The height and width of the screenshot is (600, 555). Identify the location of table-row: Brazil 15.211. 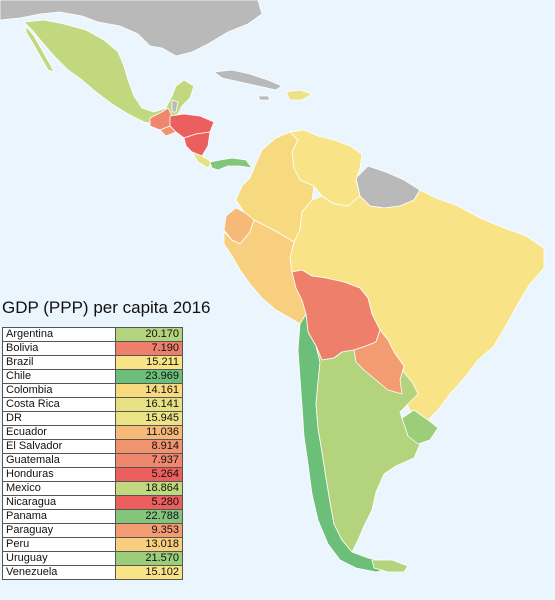
(92, 362).